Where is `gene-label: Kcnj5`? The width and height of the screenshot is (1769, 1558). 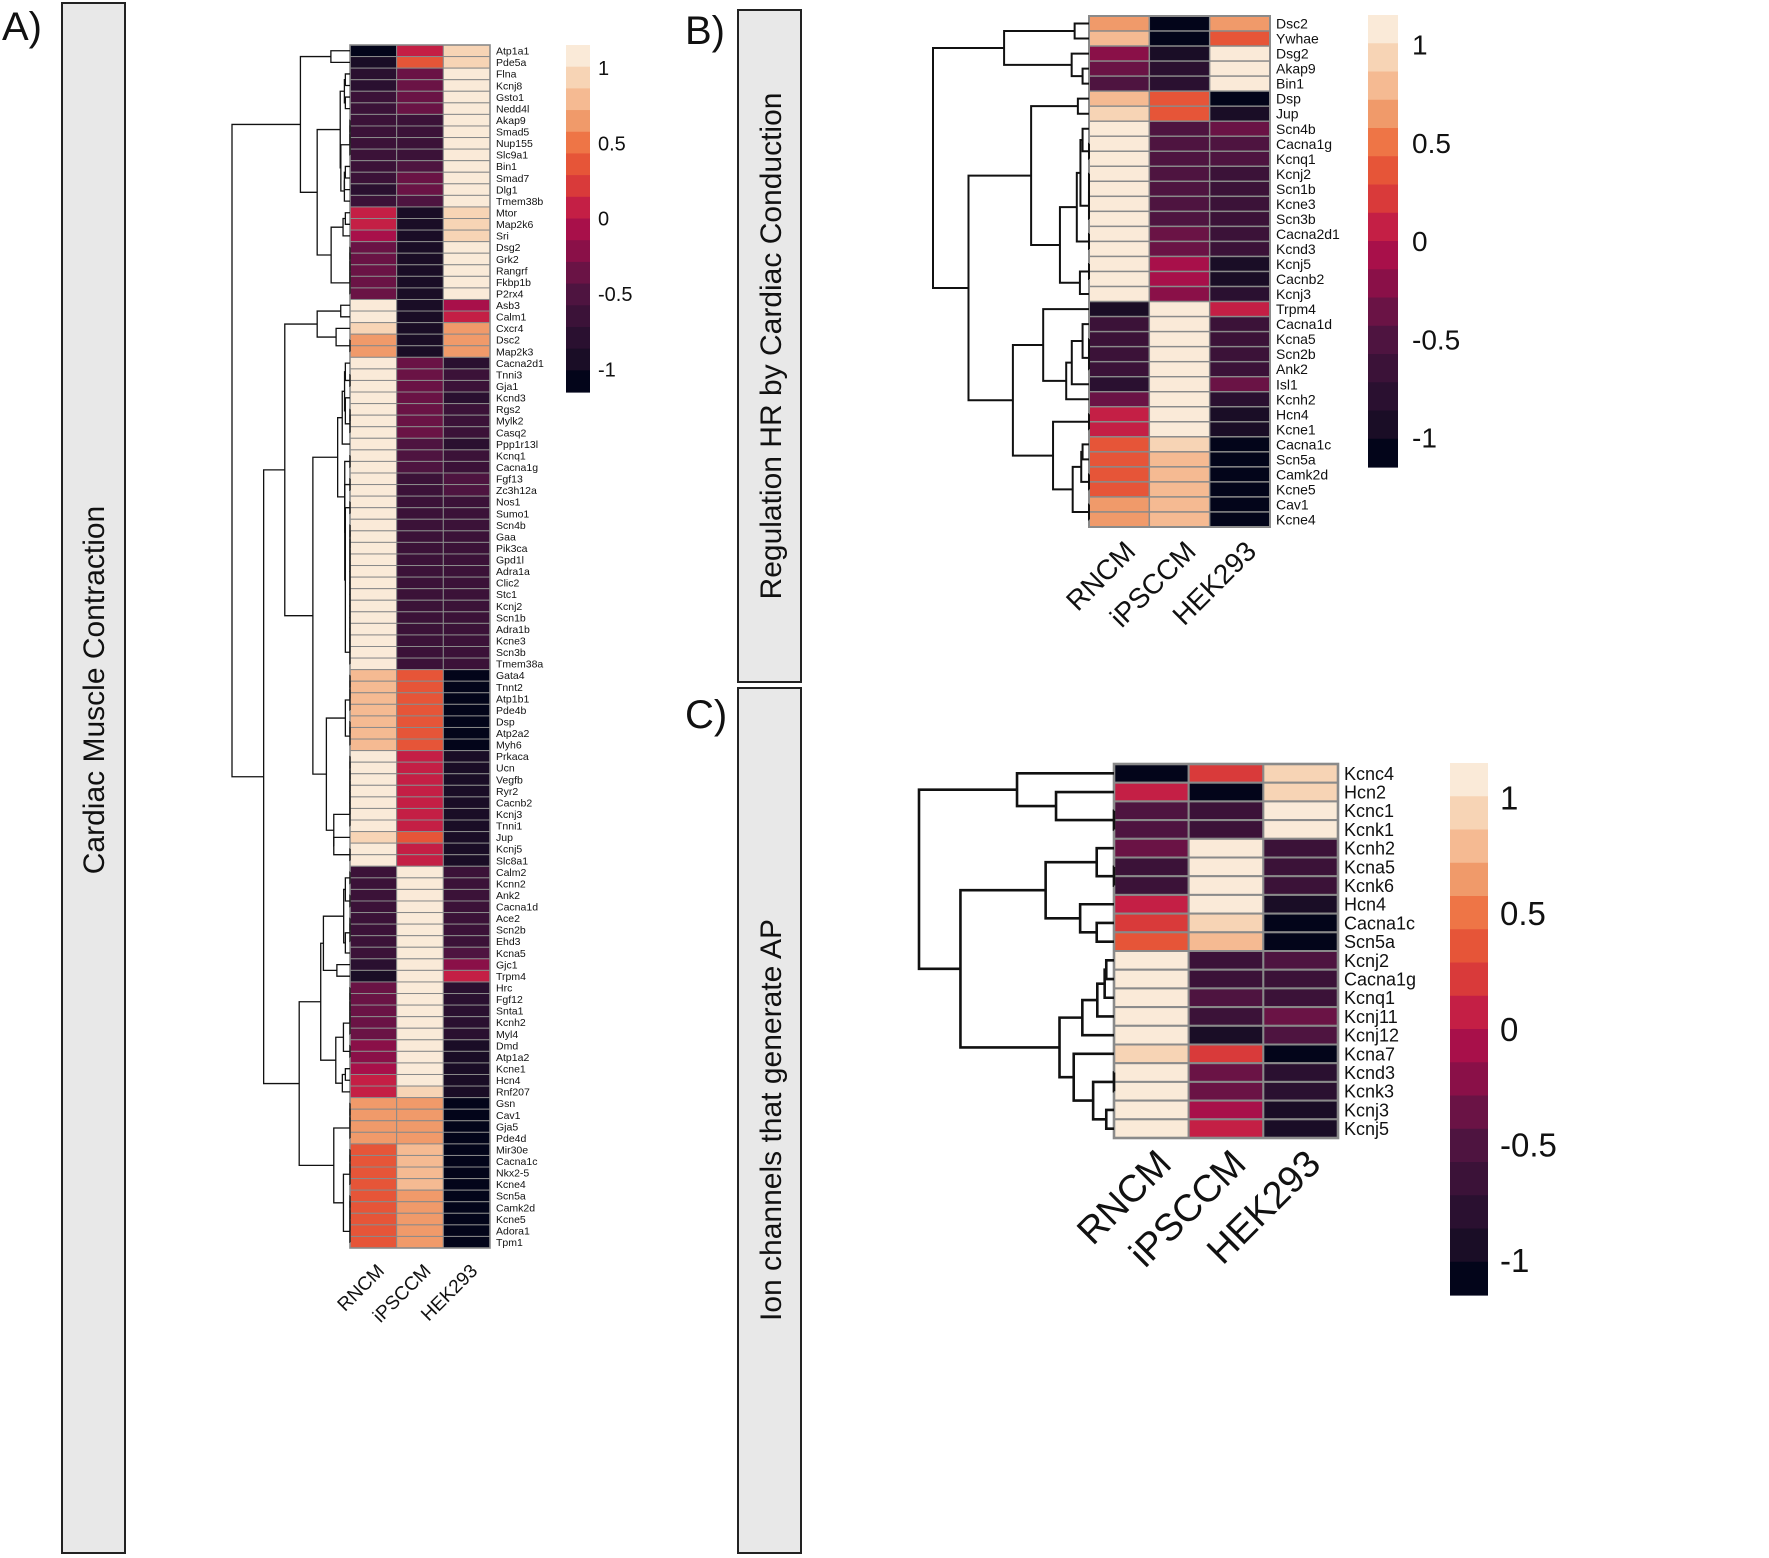 gene-label: Kcnj5 is located at coordinates (1366, 1129).